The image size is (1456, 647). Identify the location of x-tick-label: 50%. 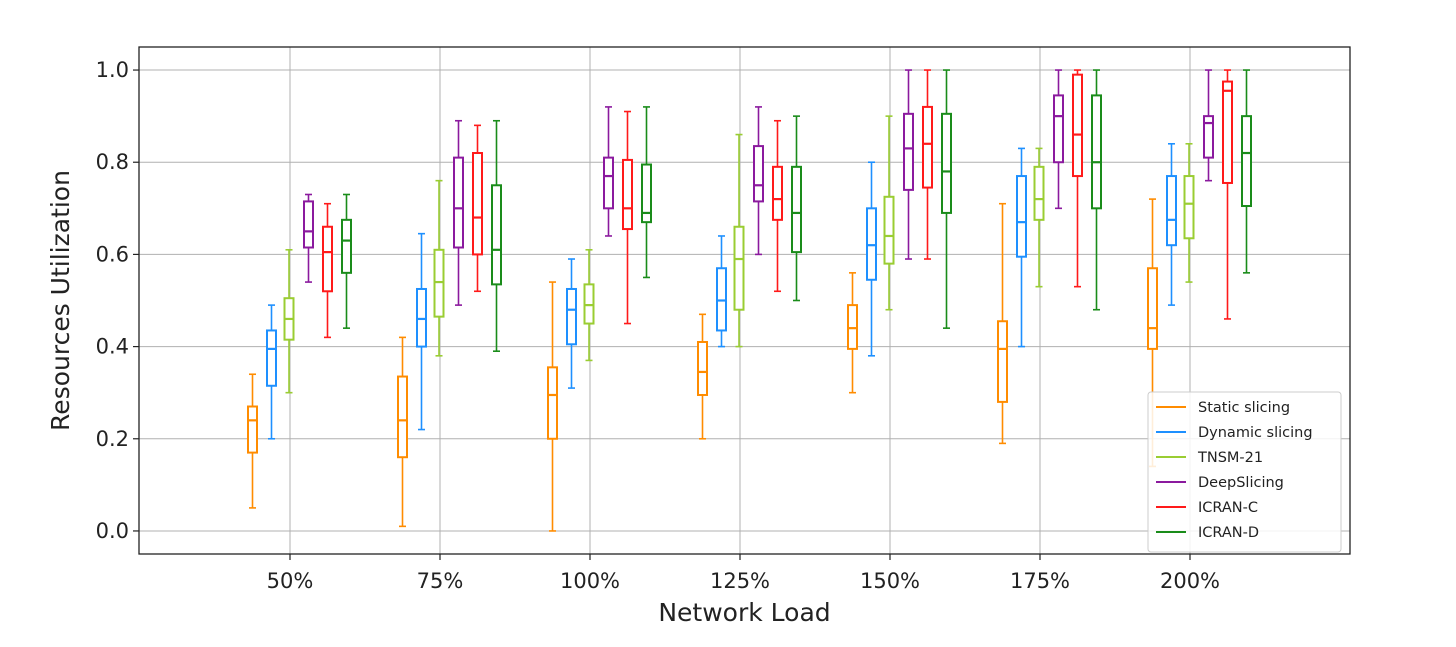
(290, 581).